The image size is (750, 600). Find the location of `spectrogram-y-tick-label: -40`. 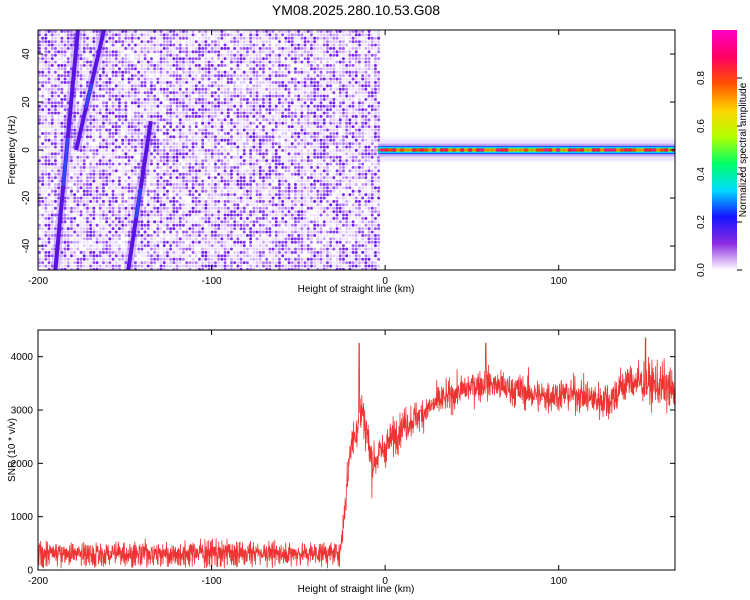

spectrogram-y-tick-label: -40 is located at coordinates (26, 245).